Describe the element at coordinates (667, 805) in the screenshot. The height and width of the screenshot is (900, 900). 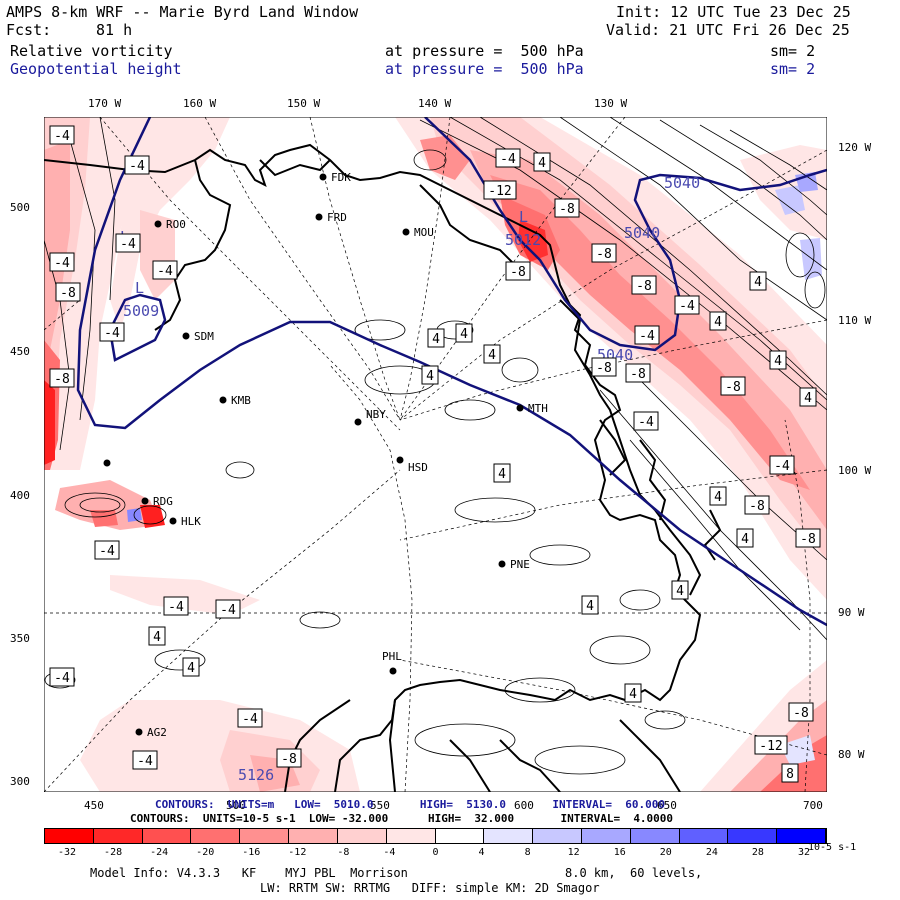
I see `bottom-grid-label: 650` at that location.